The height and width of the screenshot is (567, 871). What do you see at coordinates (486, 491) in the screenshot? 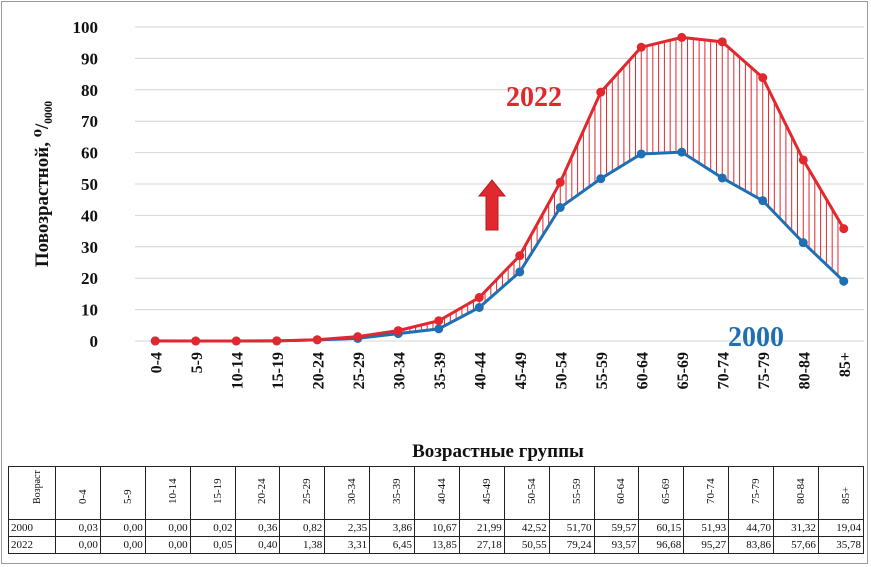
I see `table-header-text: 45-49` at bounding box center [486, 491].